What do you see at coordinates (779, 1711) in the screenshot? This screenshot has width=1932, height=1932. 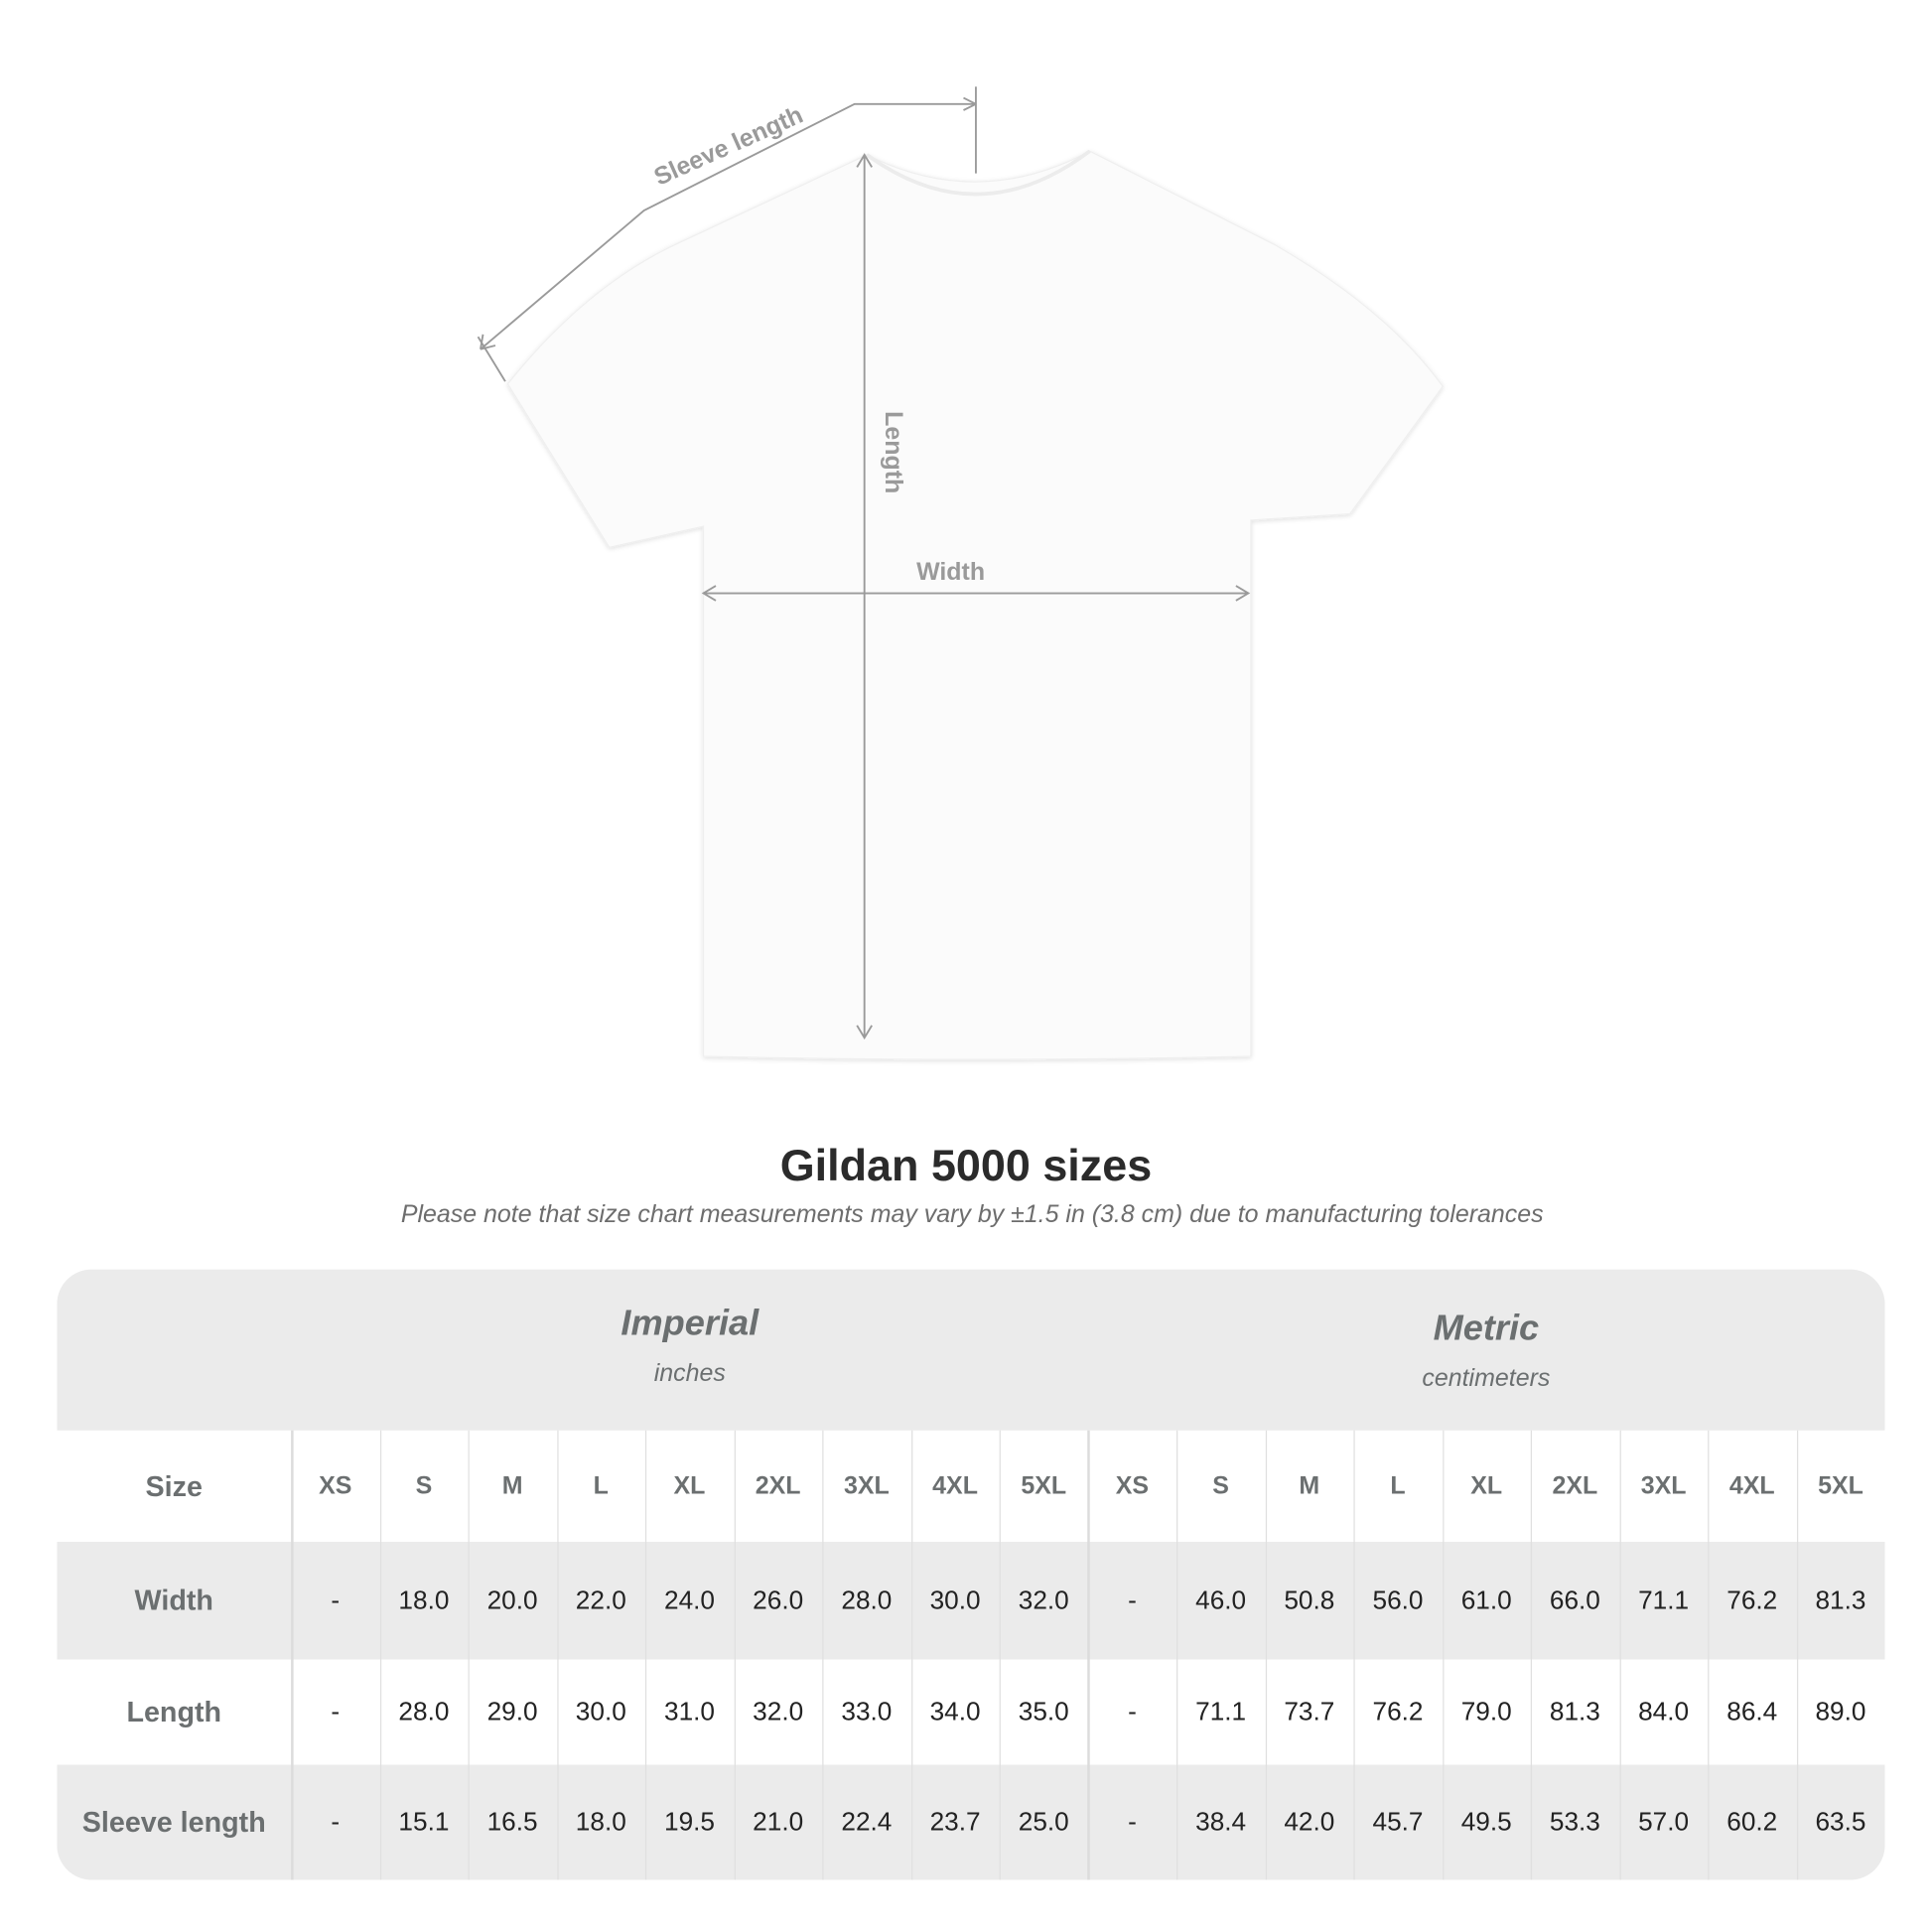 I see `table-cell: 32.0` at bounding box center [779, 1711].